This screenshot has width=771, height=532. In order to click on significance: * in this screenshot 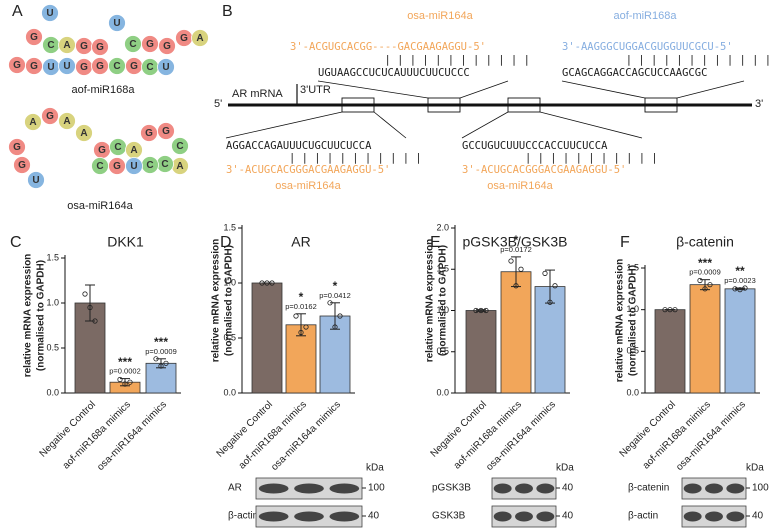, I will do `click(516, 240)`.